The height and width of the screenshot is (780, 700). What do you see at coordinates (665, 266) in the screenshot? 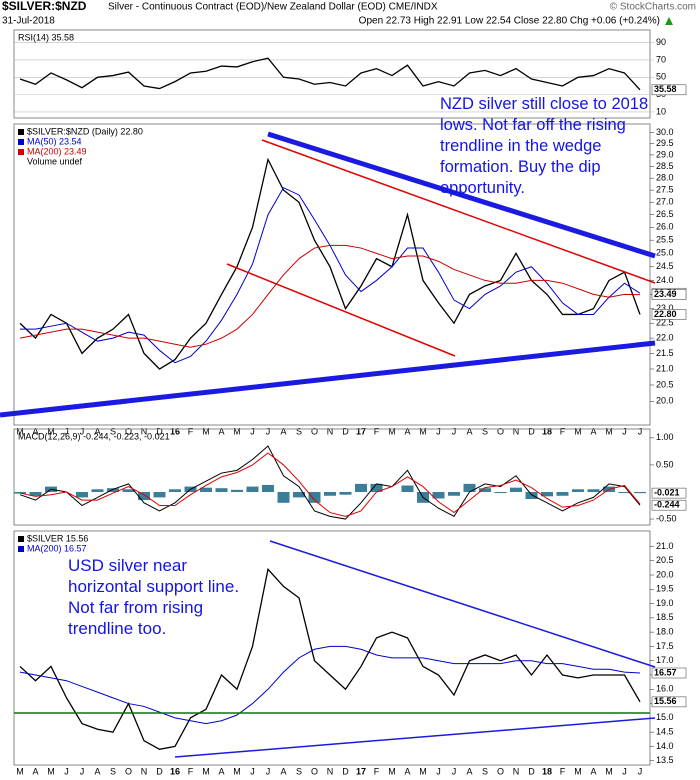
I see `y-tick-label: 24.5` at bounding box center [665, 266].